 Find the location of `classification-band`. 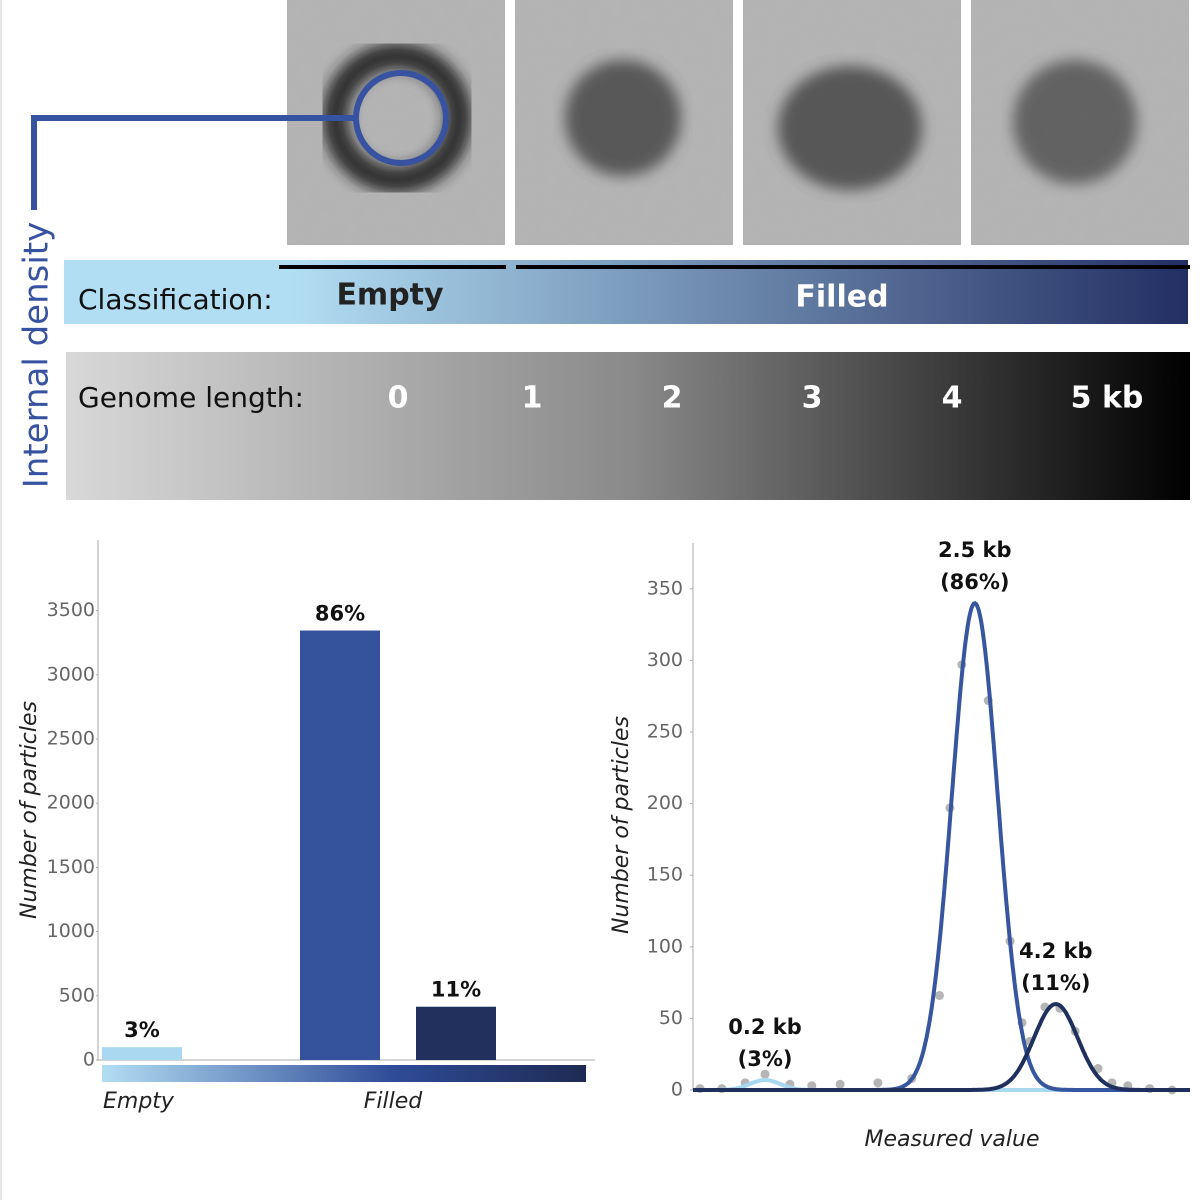

classification-band is located at coordinates (626, 292).